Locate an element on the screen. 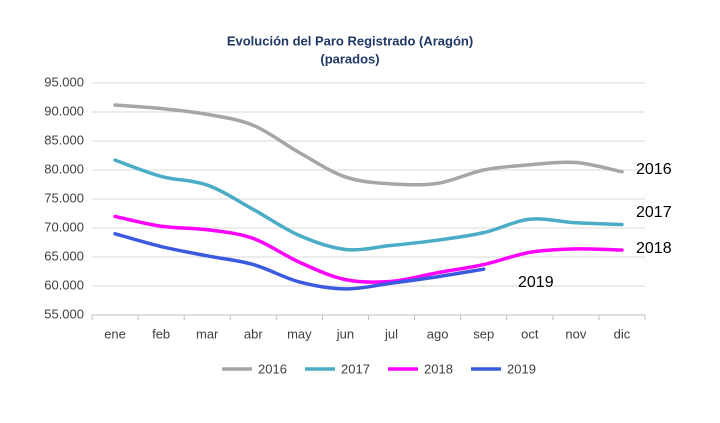  x-tick-label: may is located at coordinates (299, 333).